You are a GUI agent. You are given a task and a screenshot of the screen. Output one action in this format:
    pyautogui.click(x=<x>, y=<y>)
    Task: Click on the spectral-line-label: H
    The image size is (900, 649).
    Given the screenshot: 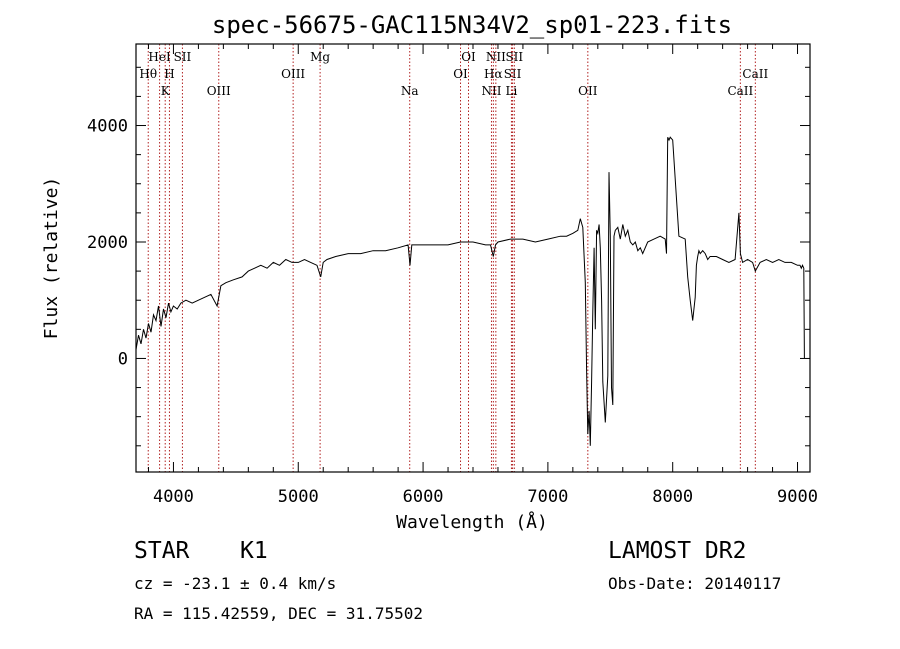 What is the action you would take?
    pyautogui.click(x=169, y=74)
    